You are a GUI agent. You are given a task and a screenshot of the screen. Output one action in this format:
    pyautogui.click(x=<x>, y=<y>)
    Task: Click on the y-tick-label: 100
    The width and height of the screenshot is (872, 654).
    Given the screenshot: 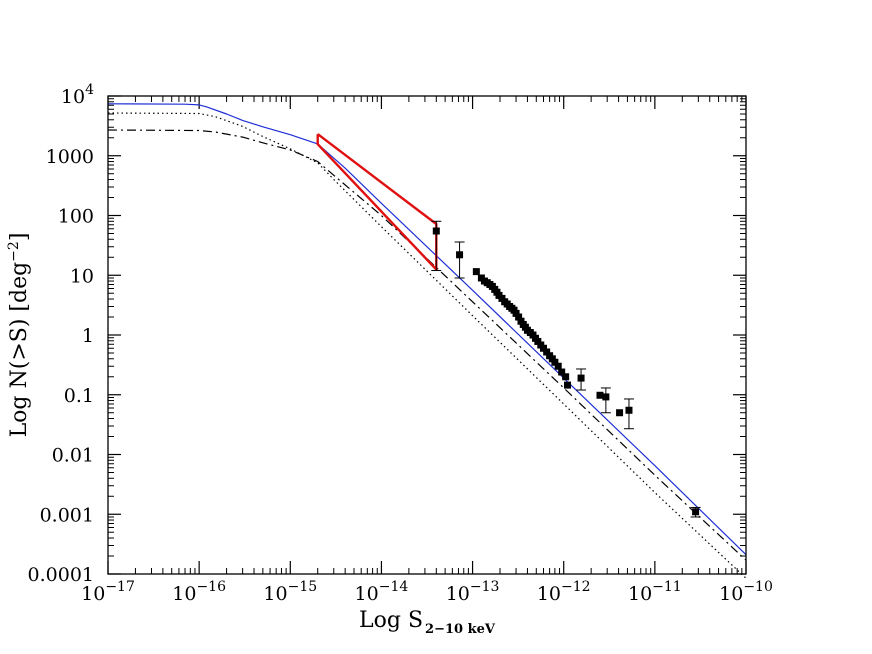 What is the action you would take?
    pyautogui.click(x=76, y=217)
    